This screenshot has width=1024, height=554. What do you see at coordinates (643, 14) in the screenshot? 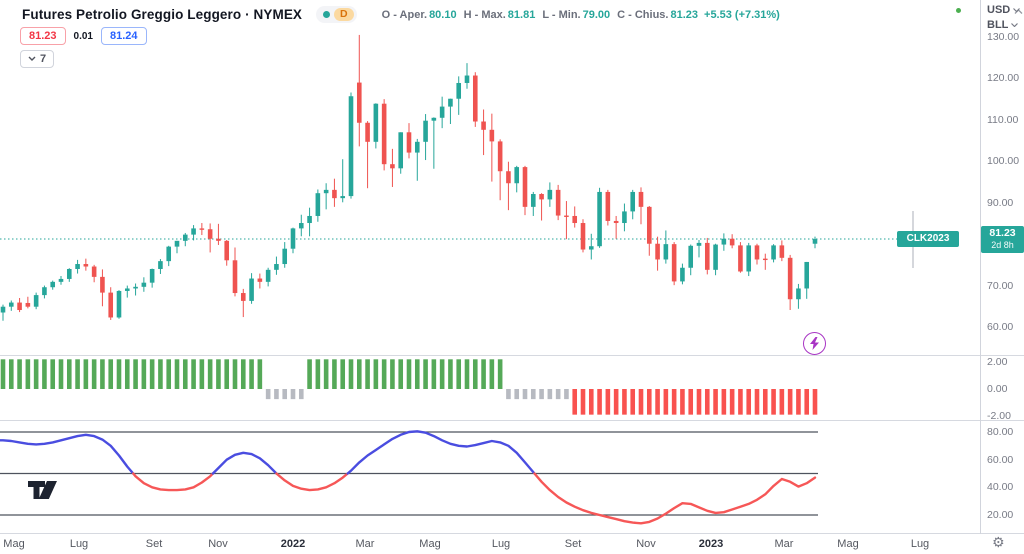
I see `ohlc-label: C - Chius.` at bounding box center [643, 14].